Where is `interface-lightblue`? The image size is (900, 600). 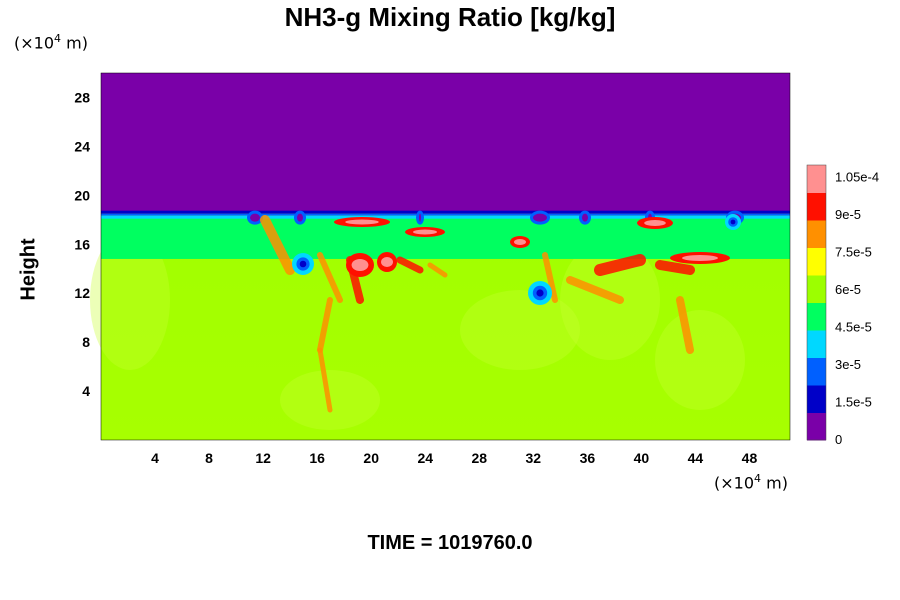 interface-lightblue is located at coordinates (445, 214).